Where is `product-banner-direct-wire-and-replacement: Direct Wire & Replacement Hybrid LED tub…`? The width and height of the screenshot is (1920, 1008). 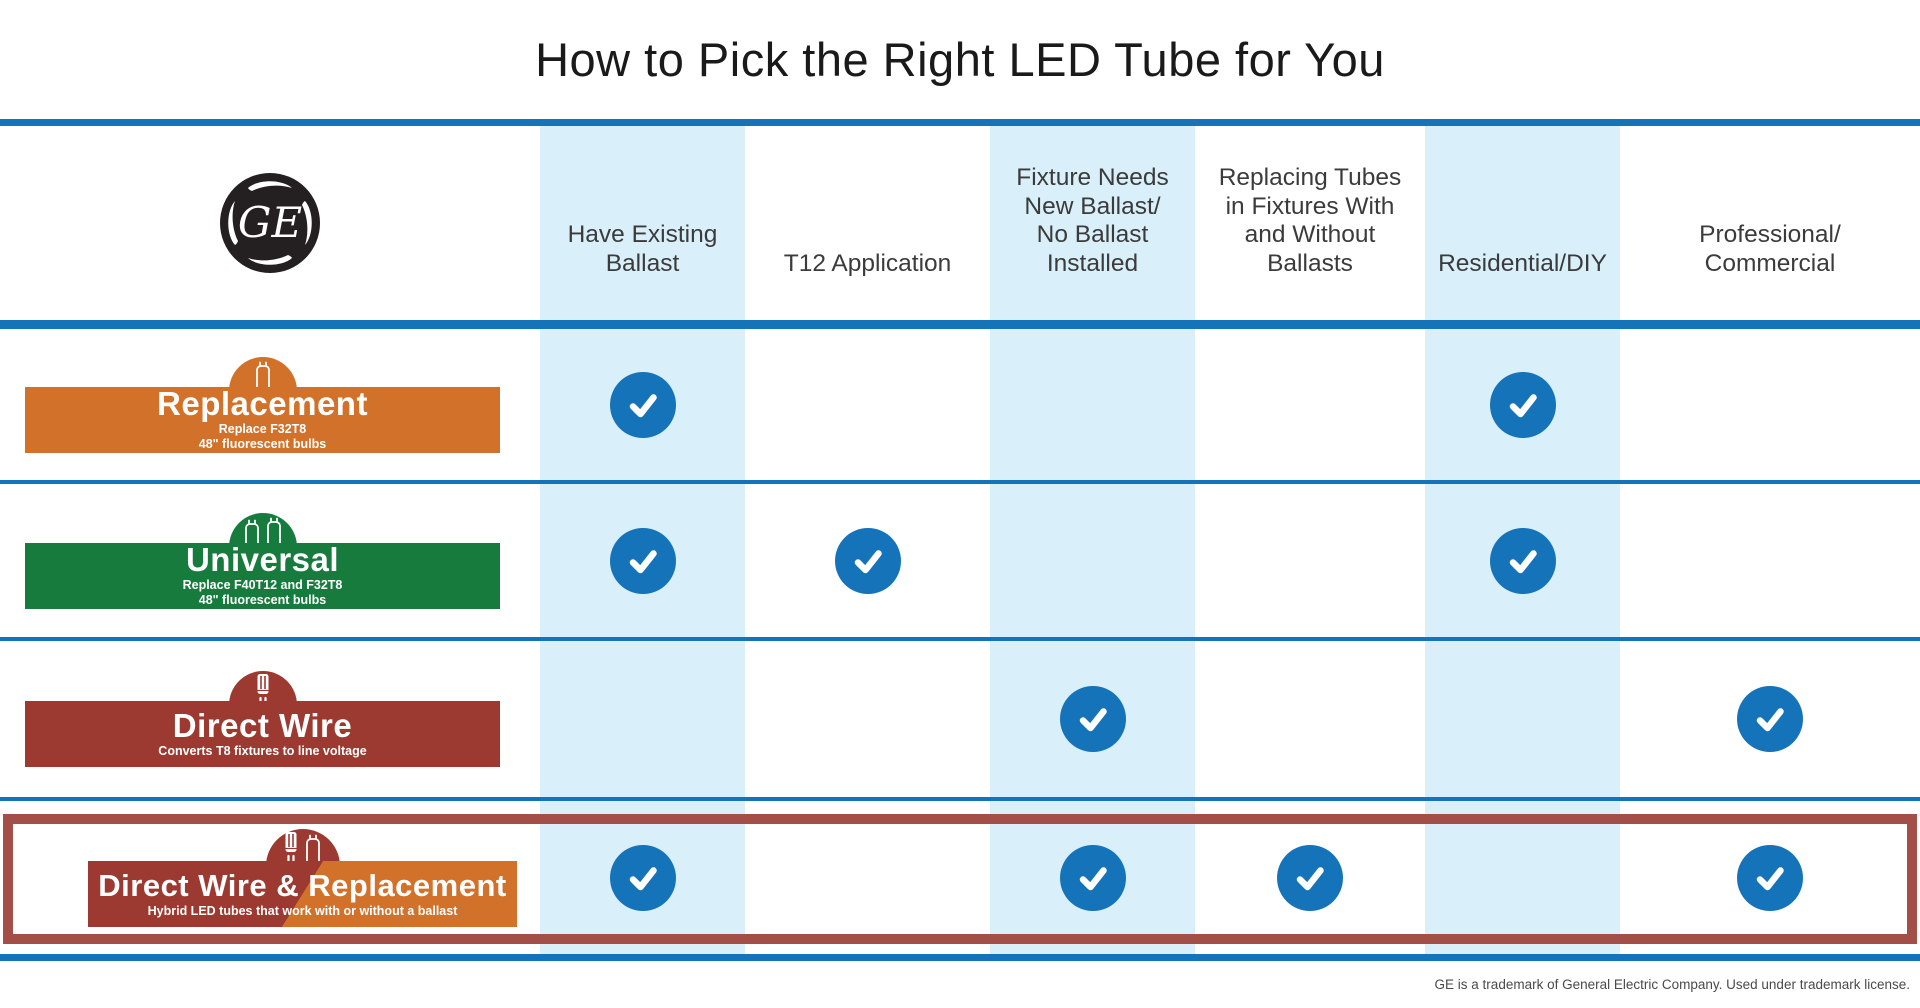
product-banner-direct-wire-and-replacement: Direct Wire & Replacement Hybrid LED tub… is located at coordinates (302, 877).